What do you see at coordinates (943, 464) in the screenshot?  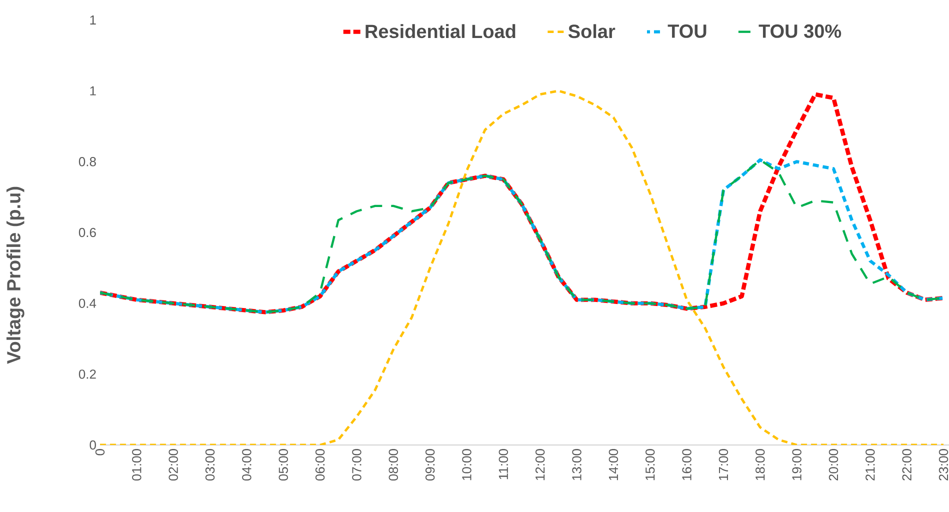 I see `x-tick-label: 23:00` at bounding box center [943, 464].